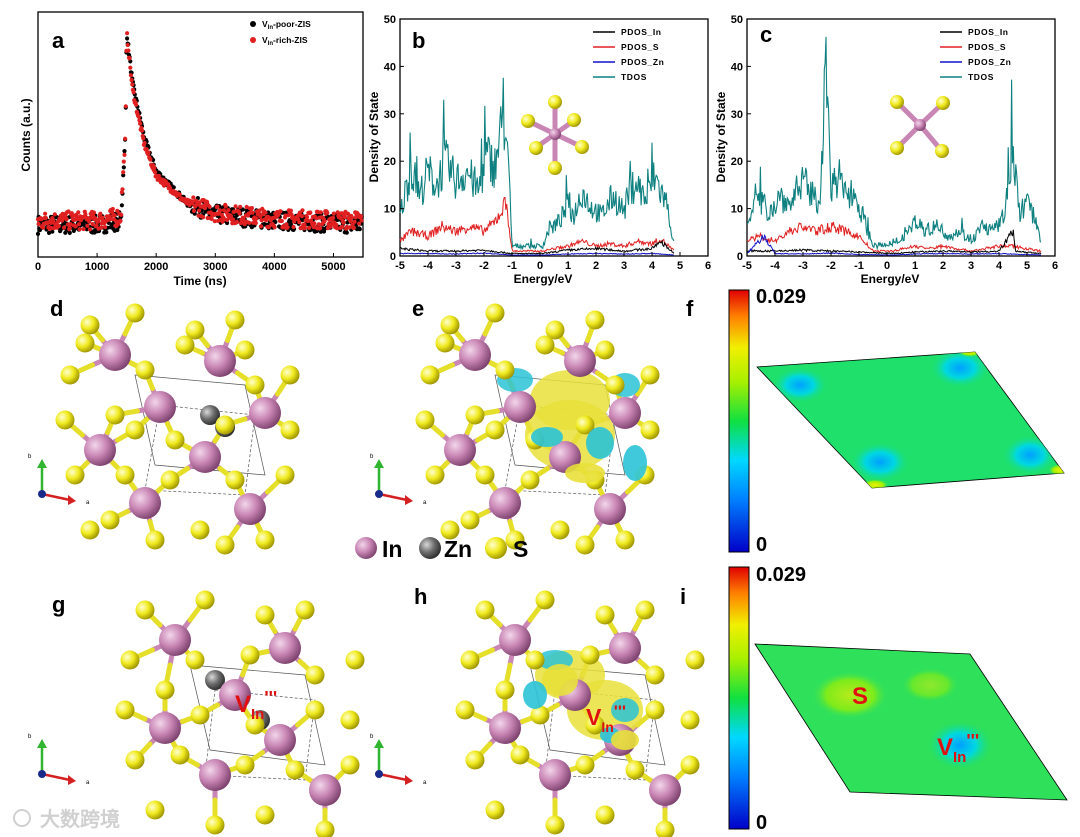 Image resolution: width=1080 pixels, height=837 pixels. Describe the element at coordinates (625, 740) in the screenshot. I see `charge-isosurface` at that location.